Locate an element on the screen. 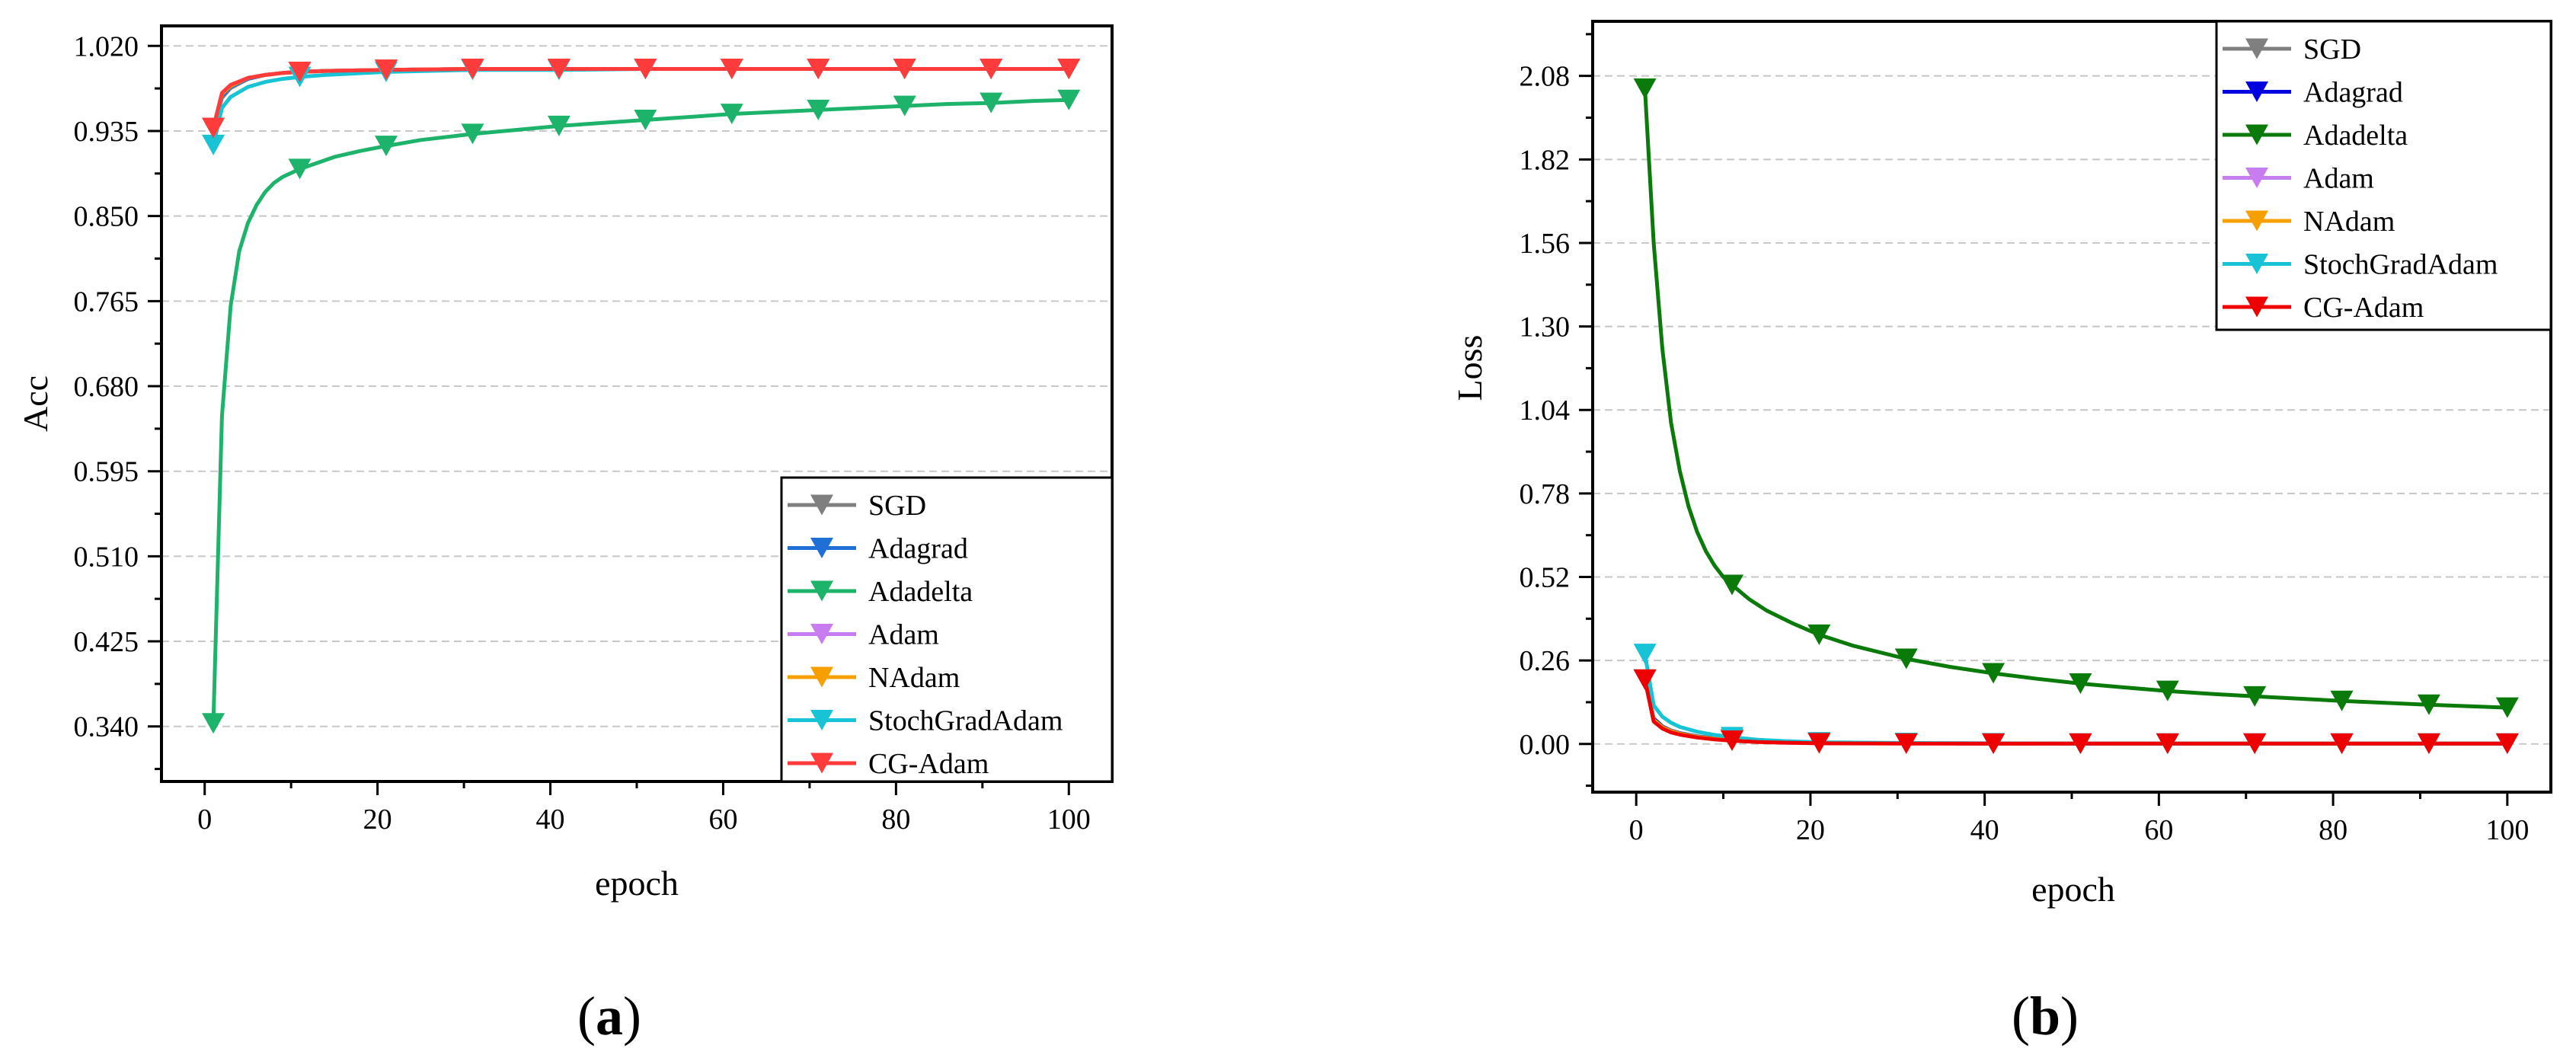 The width and height of the screenshot is (2576, 1061). a-ytick-label-1: 0.425 is located at coordinates (107, 642).